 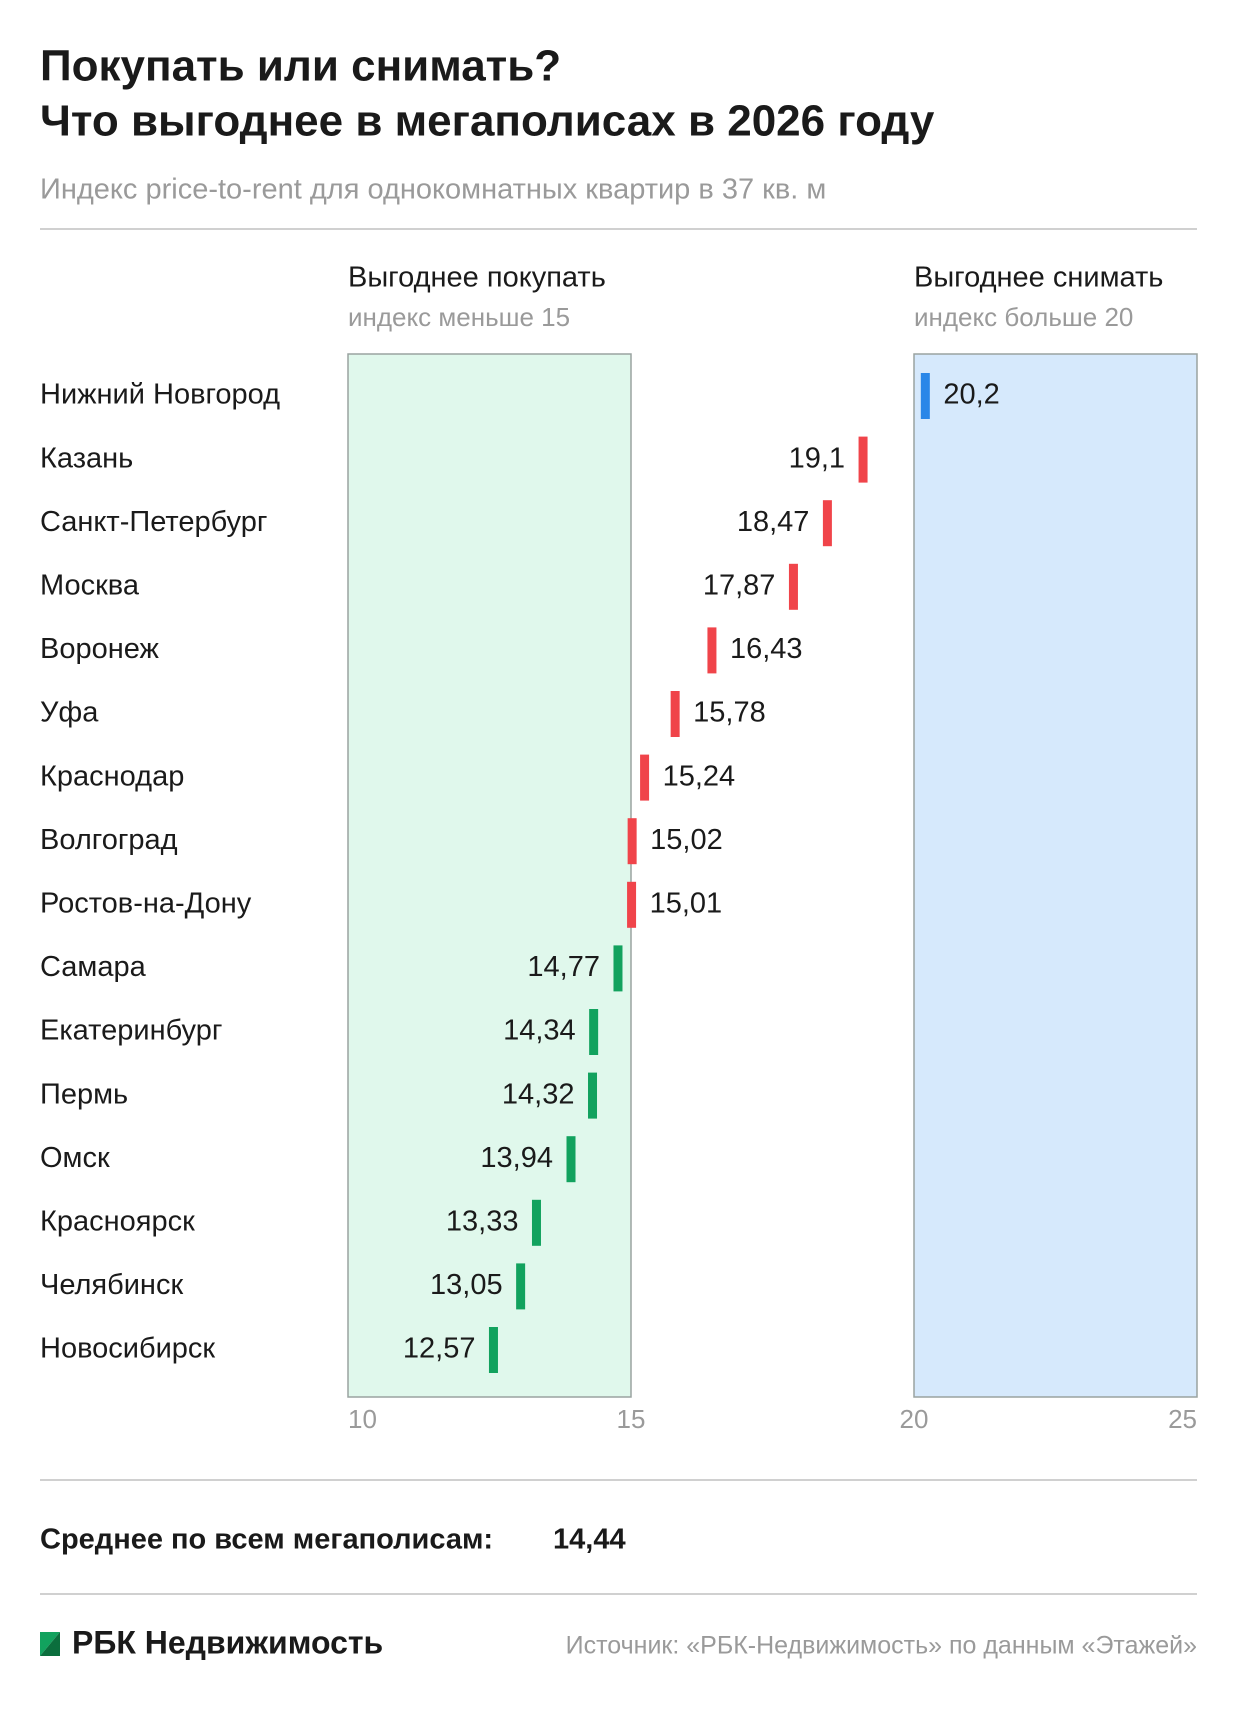 I want to click on value-label: 13,05, so click(x=466, y=1285).